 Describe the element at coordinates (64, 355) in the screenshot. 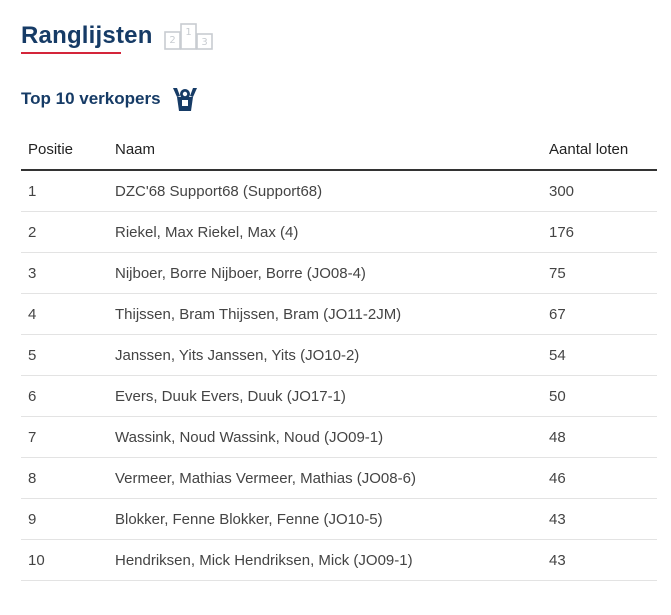

I see `row-position: 5` at that location.